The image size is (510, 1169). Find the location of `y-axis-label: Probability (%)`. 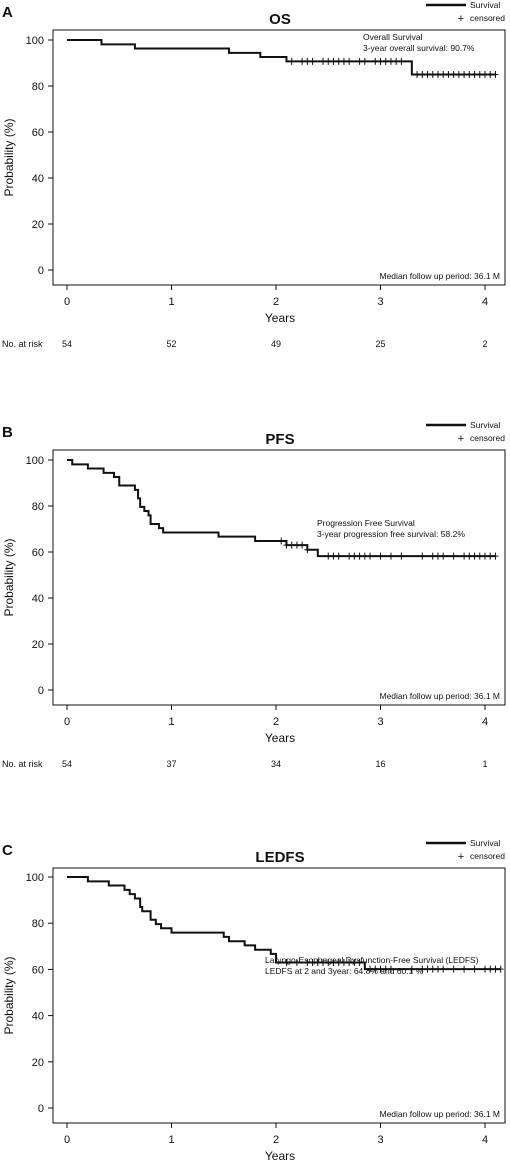

y-axis-label: Probability (%) is located at coordinates (9, 157).